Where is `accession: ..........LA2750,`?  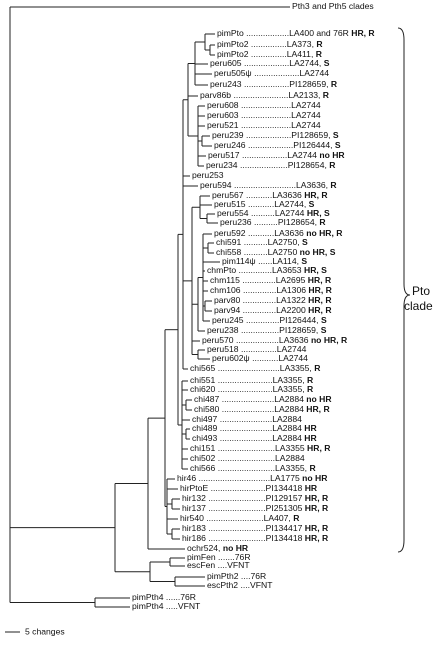 accession: ..........LA2750, is located at coordinates (273, 242).